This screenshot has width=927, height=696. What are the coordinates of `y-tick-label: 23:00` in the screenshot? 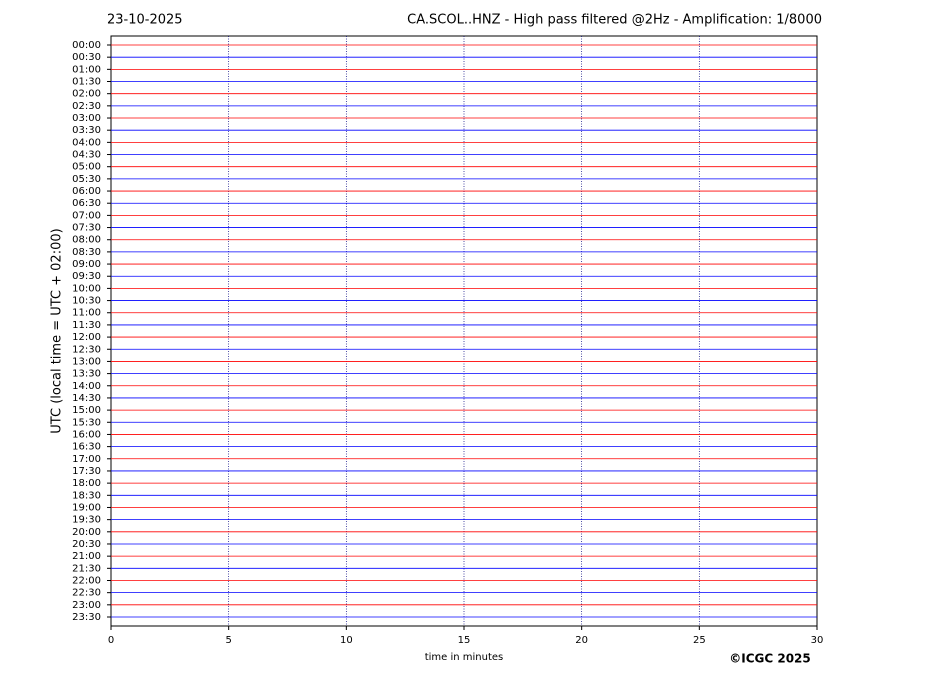 It's located at (86, 605).